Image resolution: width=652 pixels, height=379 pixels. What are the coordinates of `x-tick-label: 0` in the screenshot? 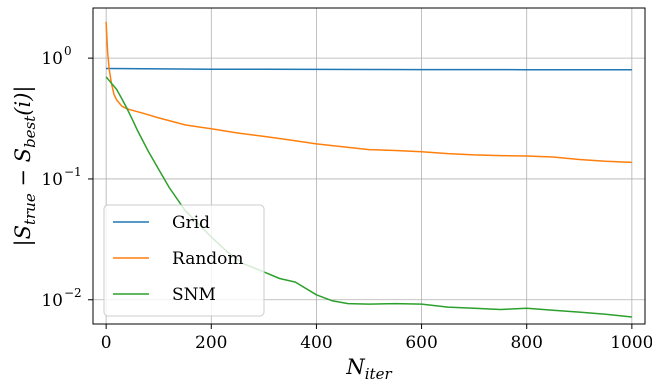 It's located at (106, 343).